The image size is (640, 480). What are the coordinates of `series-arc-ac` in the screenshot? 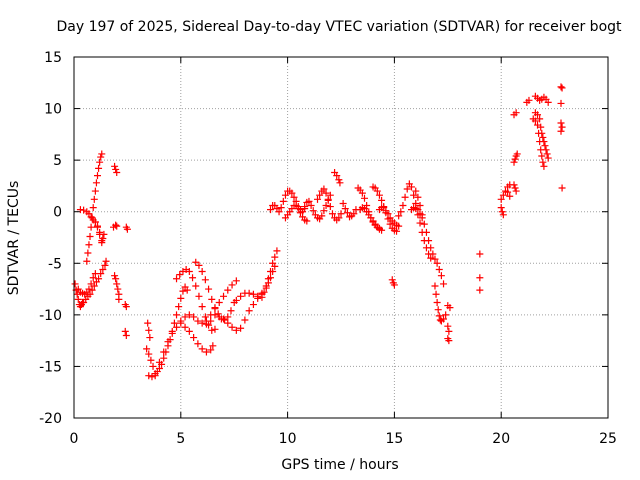 It's located at (389, 217).